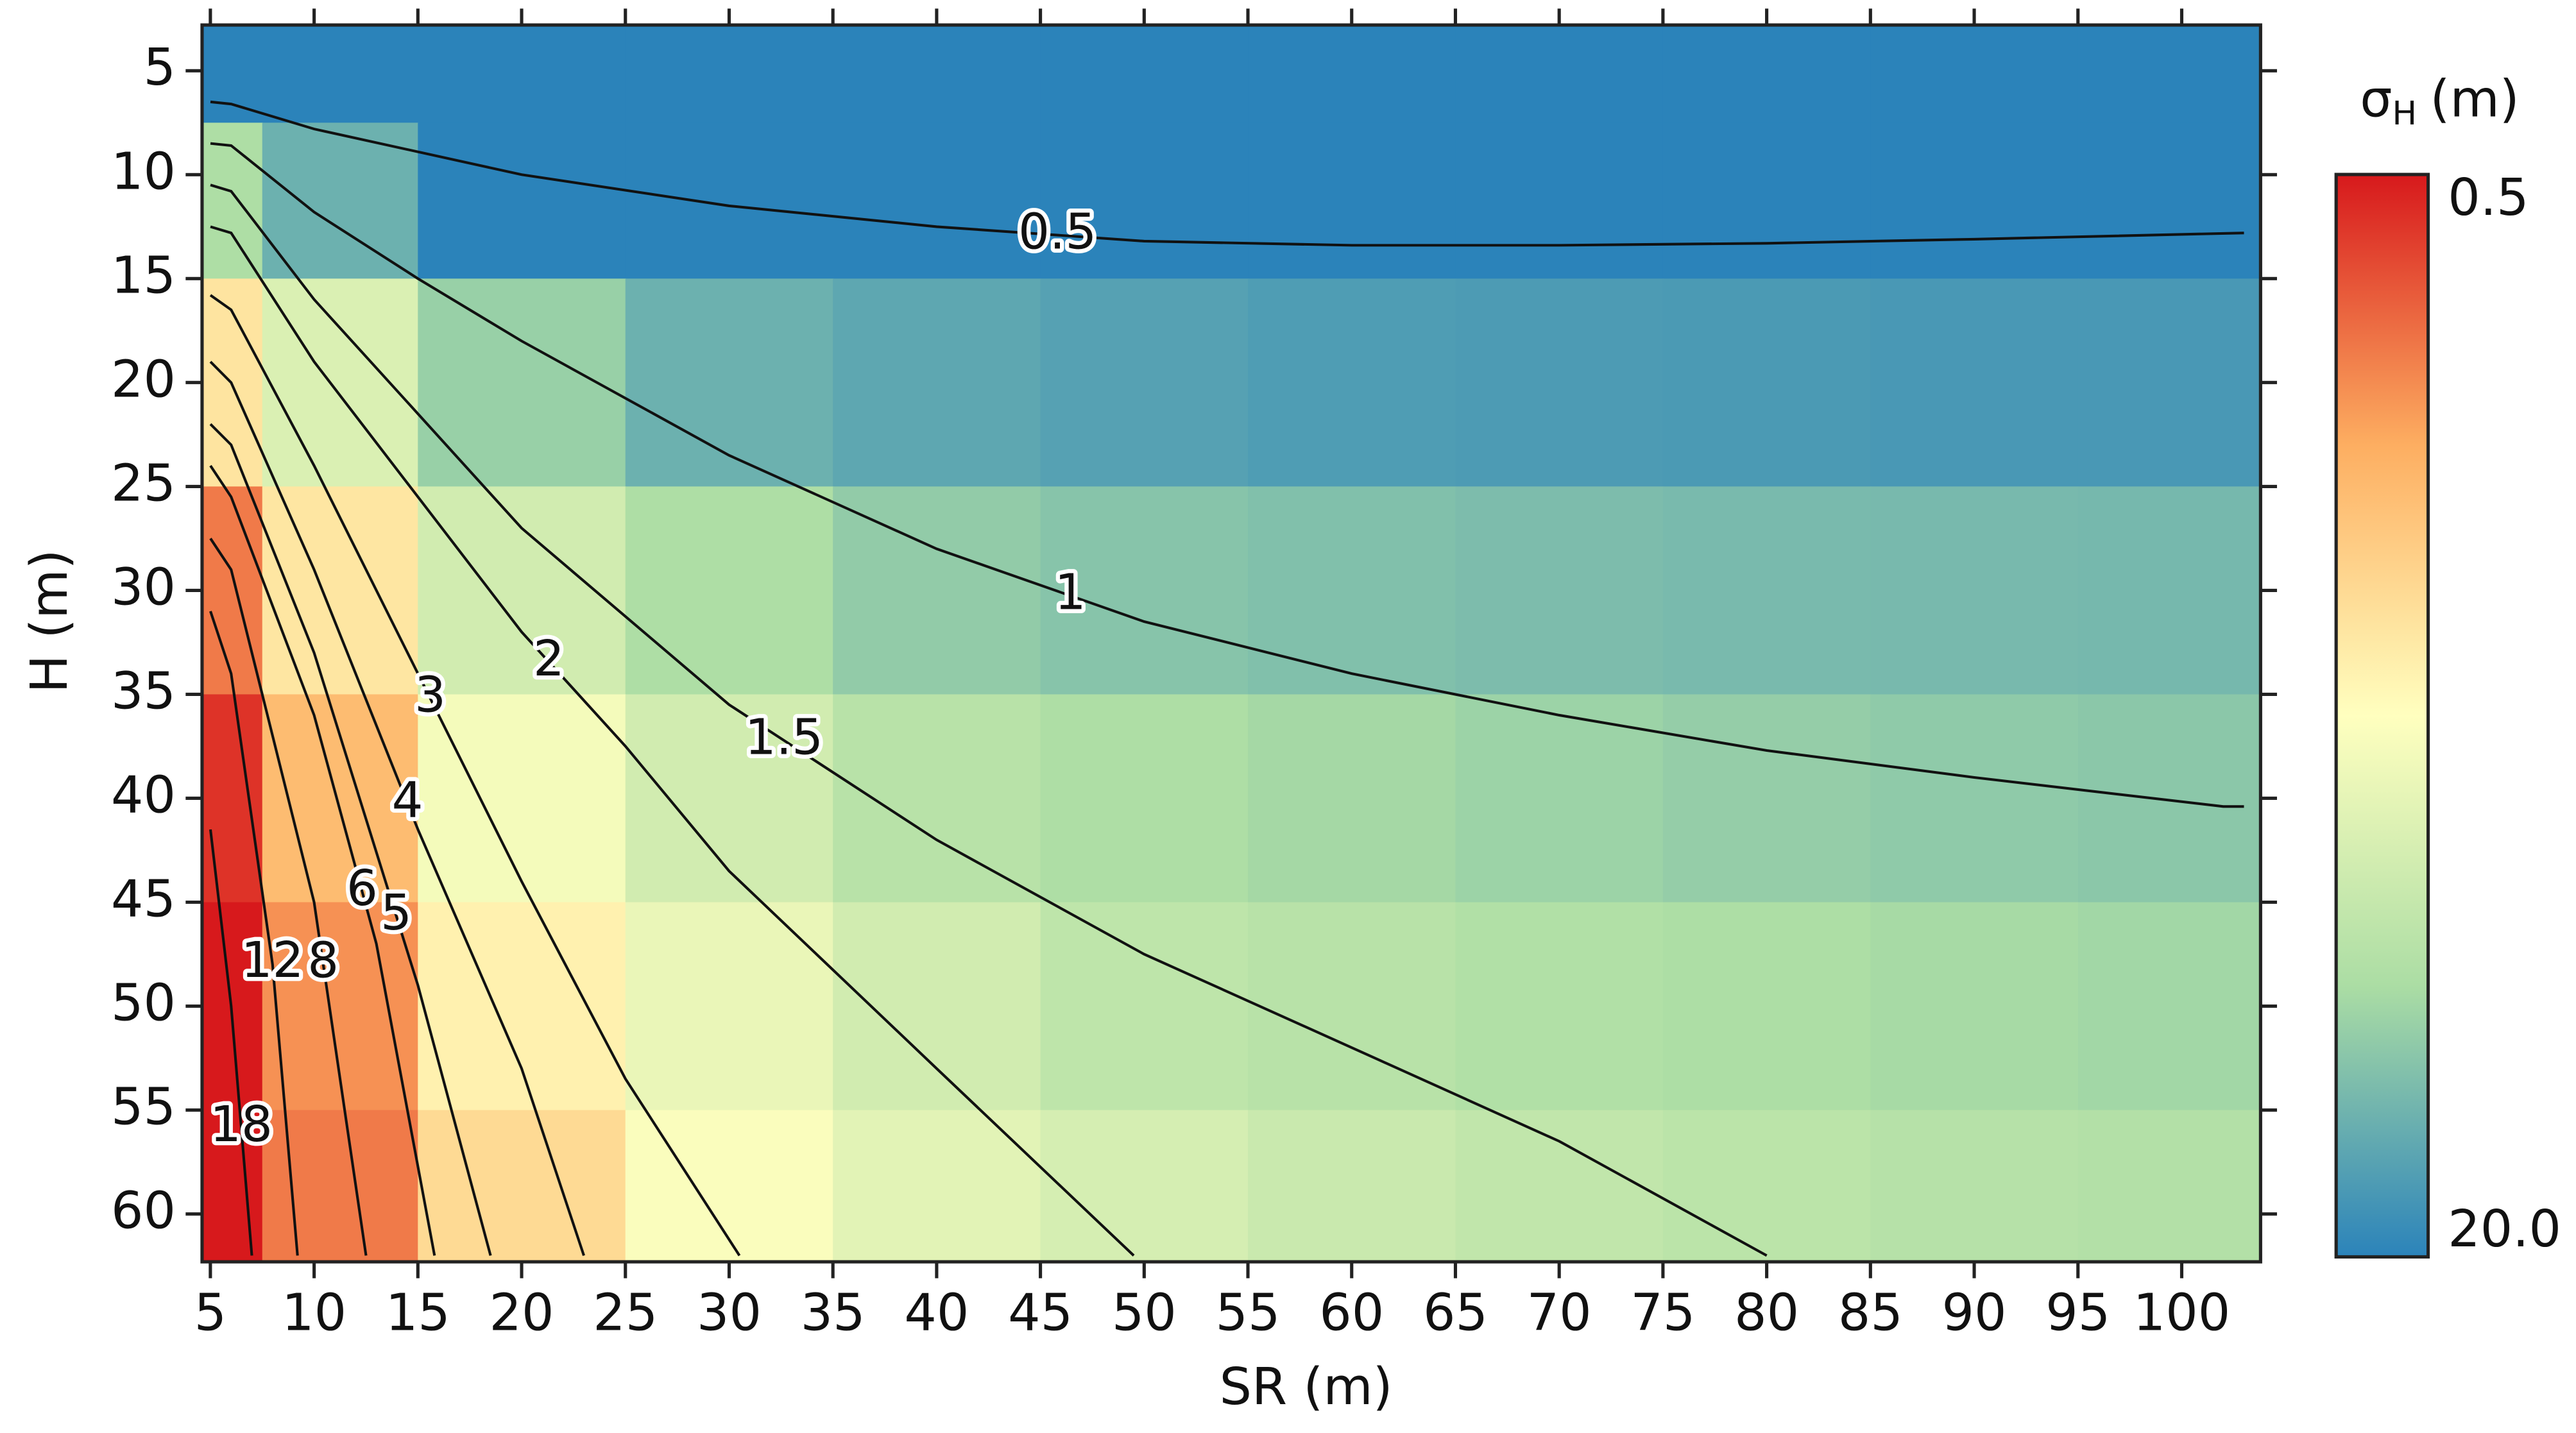 The height and width of the screenshot is (1433, 2576). I want to click on contour-label: 18, so click(241, 1124).